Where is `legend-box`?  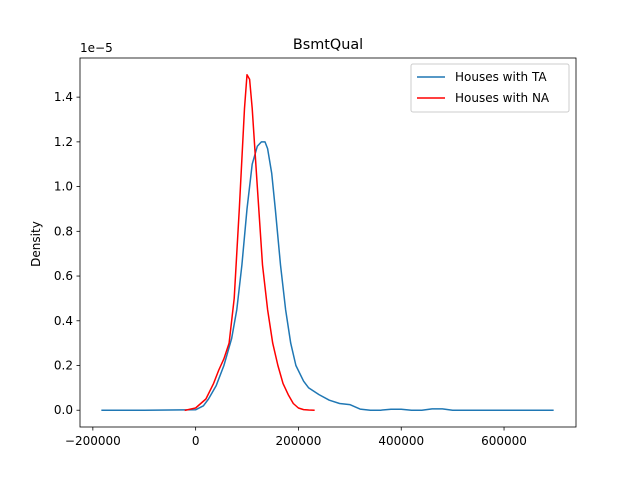
legend-box is located at coordinates (490, 88).